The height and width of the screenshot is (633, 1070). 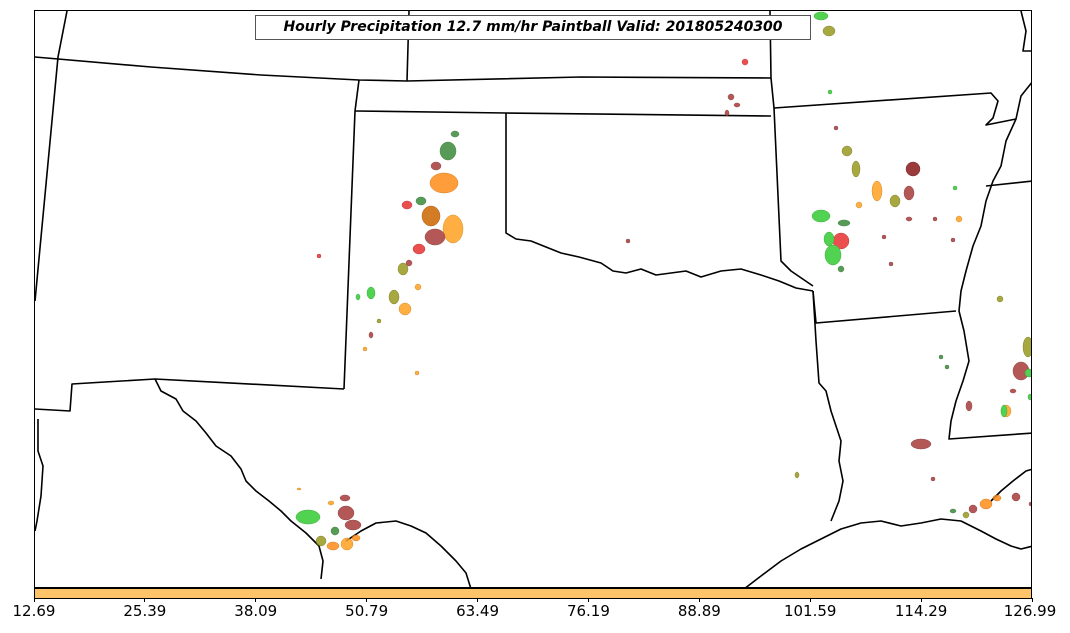 I want to click on colorbar-tick-label: 76.19, so click(x=588, y=611).